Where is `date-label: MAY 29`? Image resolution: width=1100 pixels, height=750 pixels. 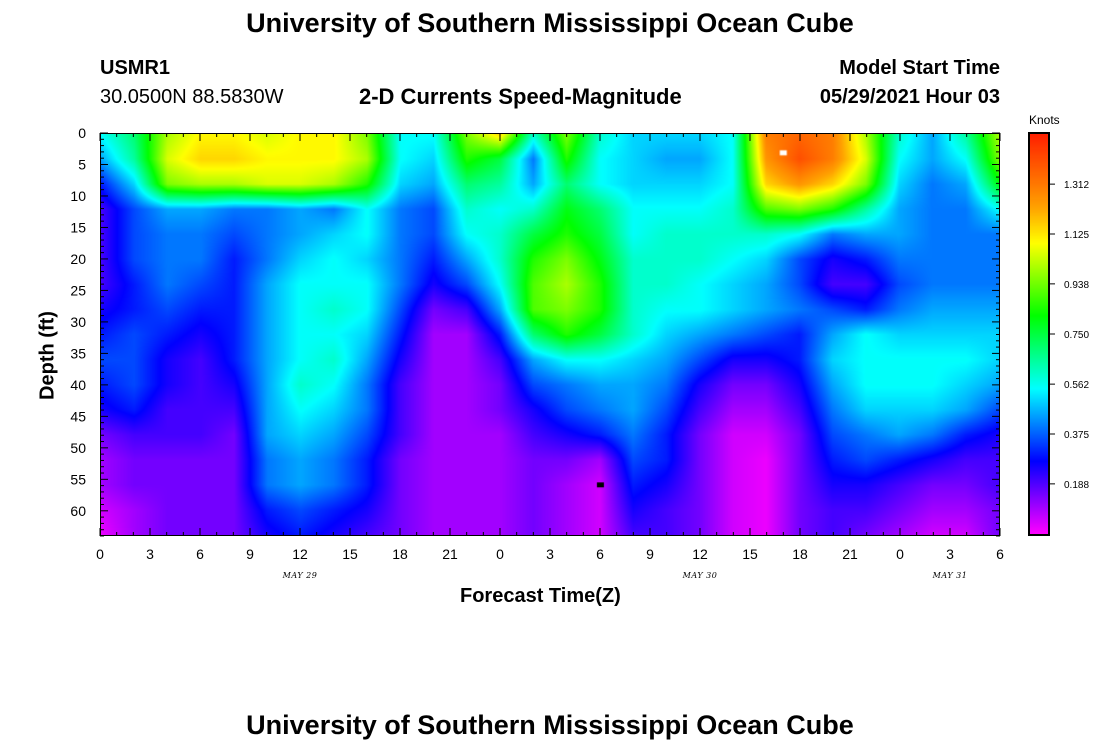 date-label: MAY 29 is located at coordinates (300, 575).